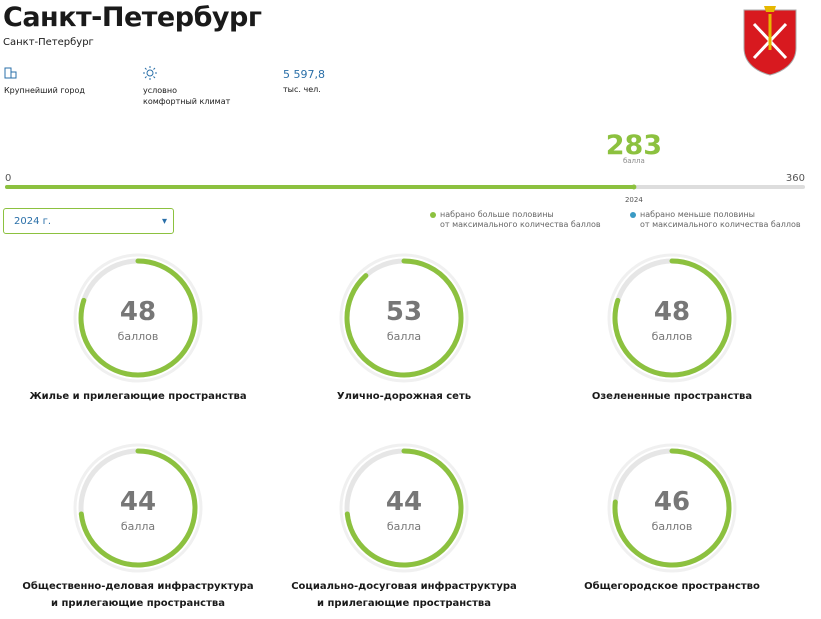  Describe the element at coordinates (302, 89) in the screenshot. I see `fact-label: тыс. чел.` at that location.